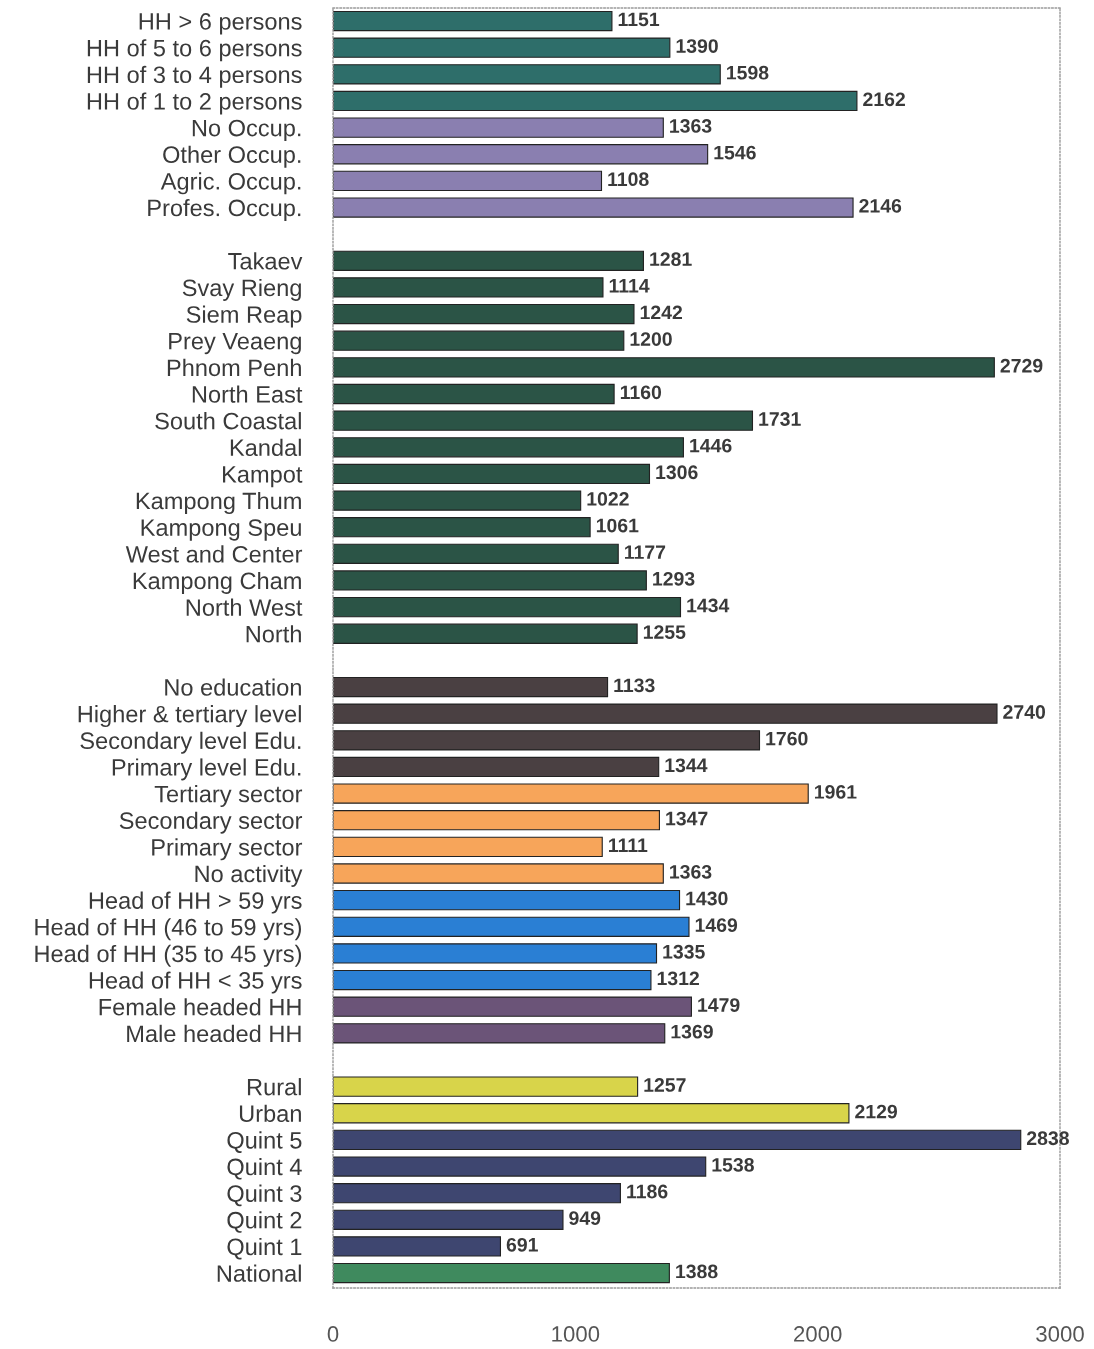 Image resolution: width=1094 pixels, height=1349 pixels. Describe the element at coordinates (836, 792) in the screenshot. I see `data-label: 1961` at that location.